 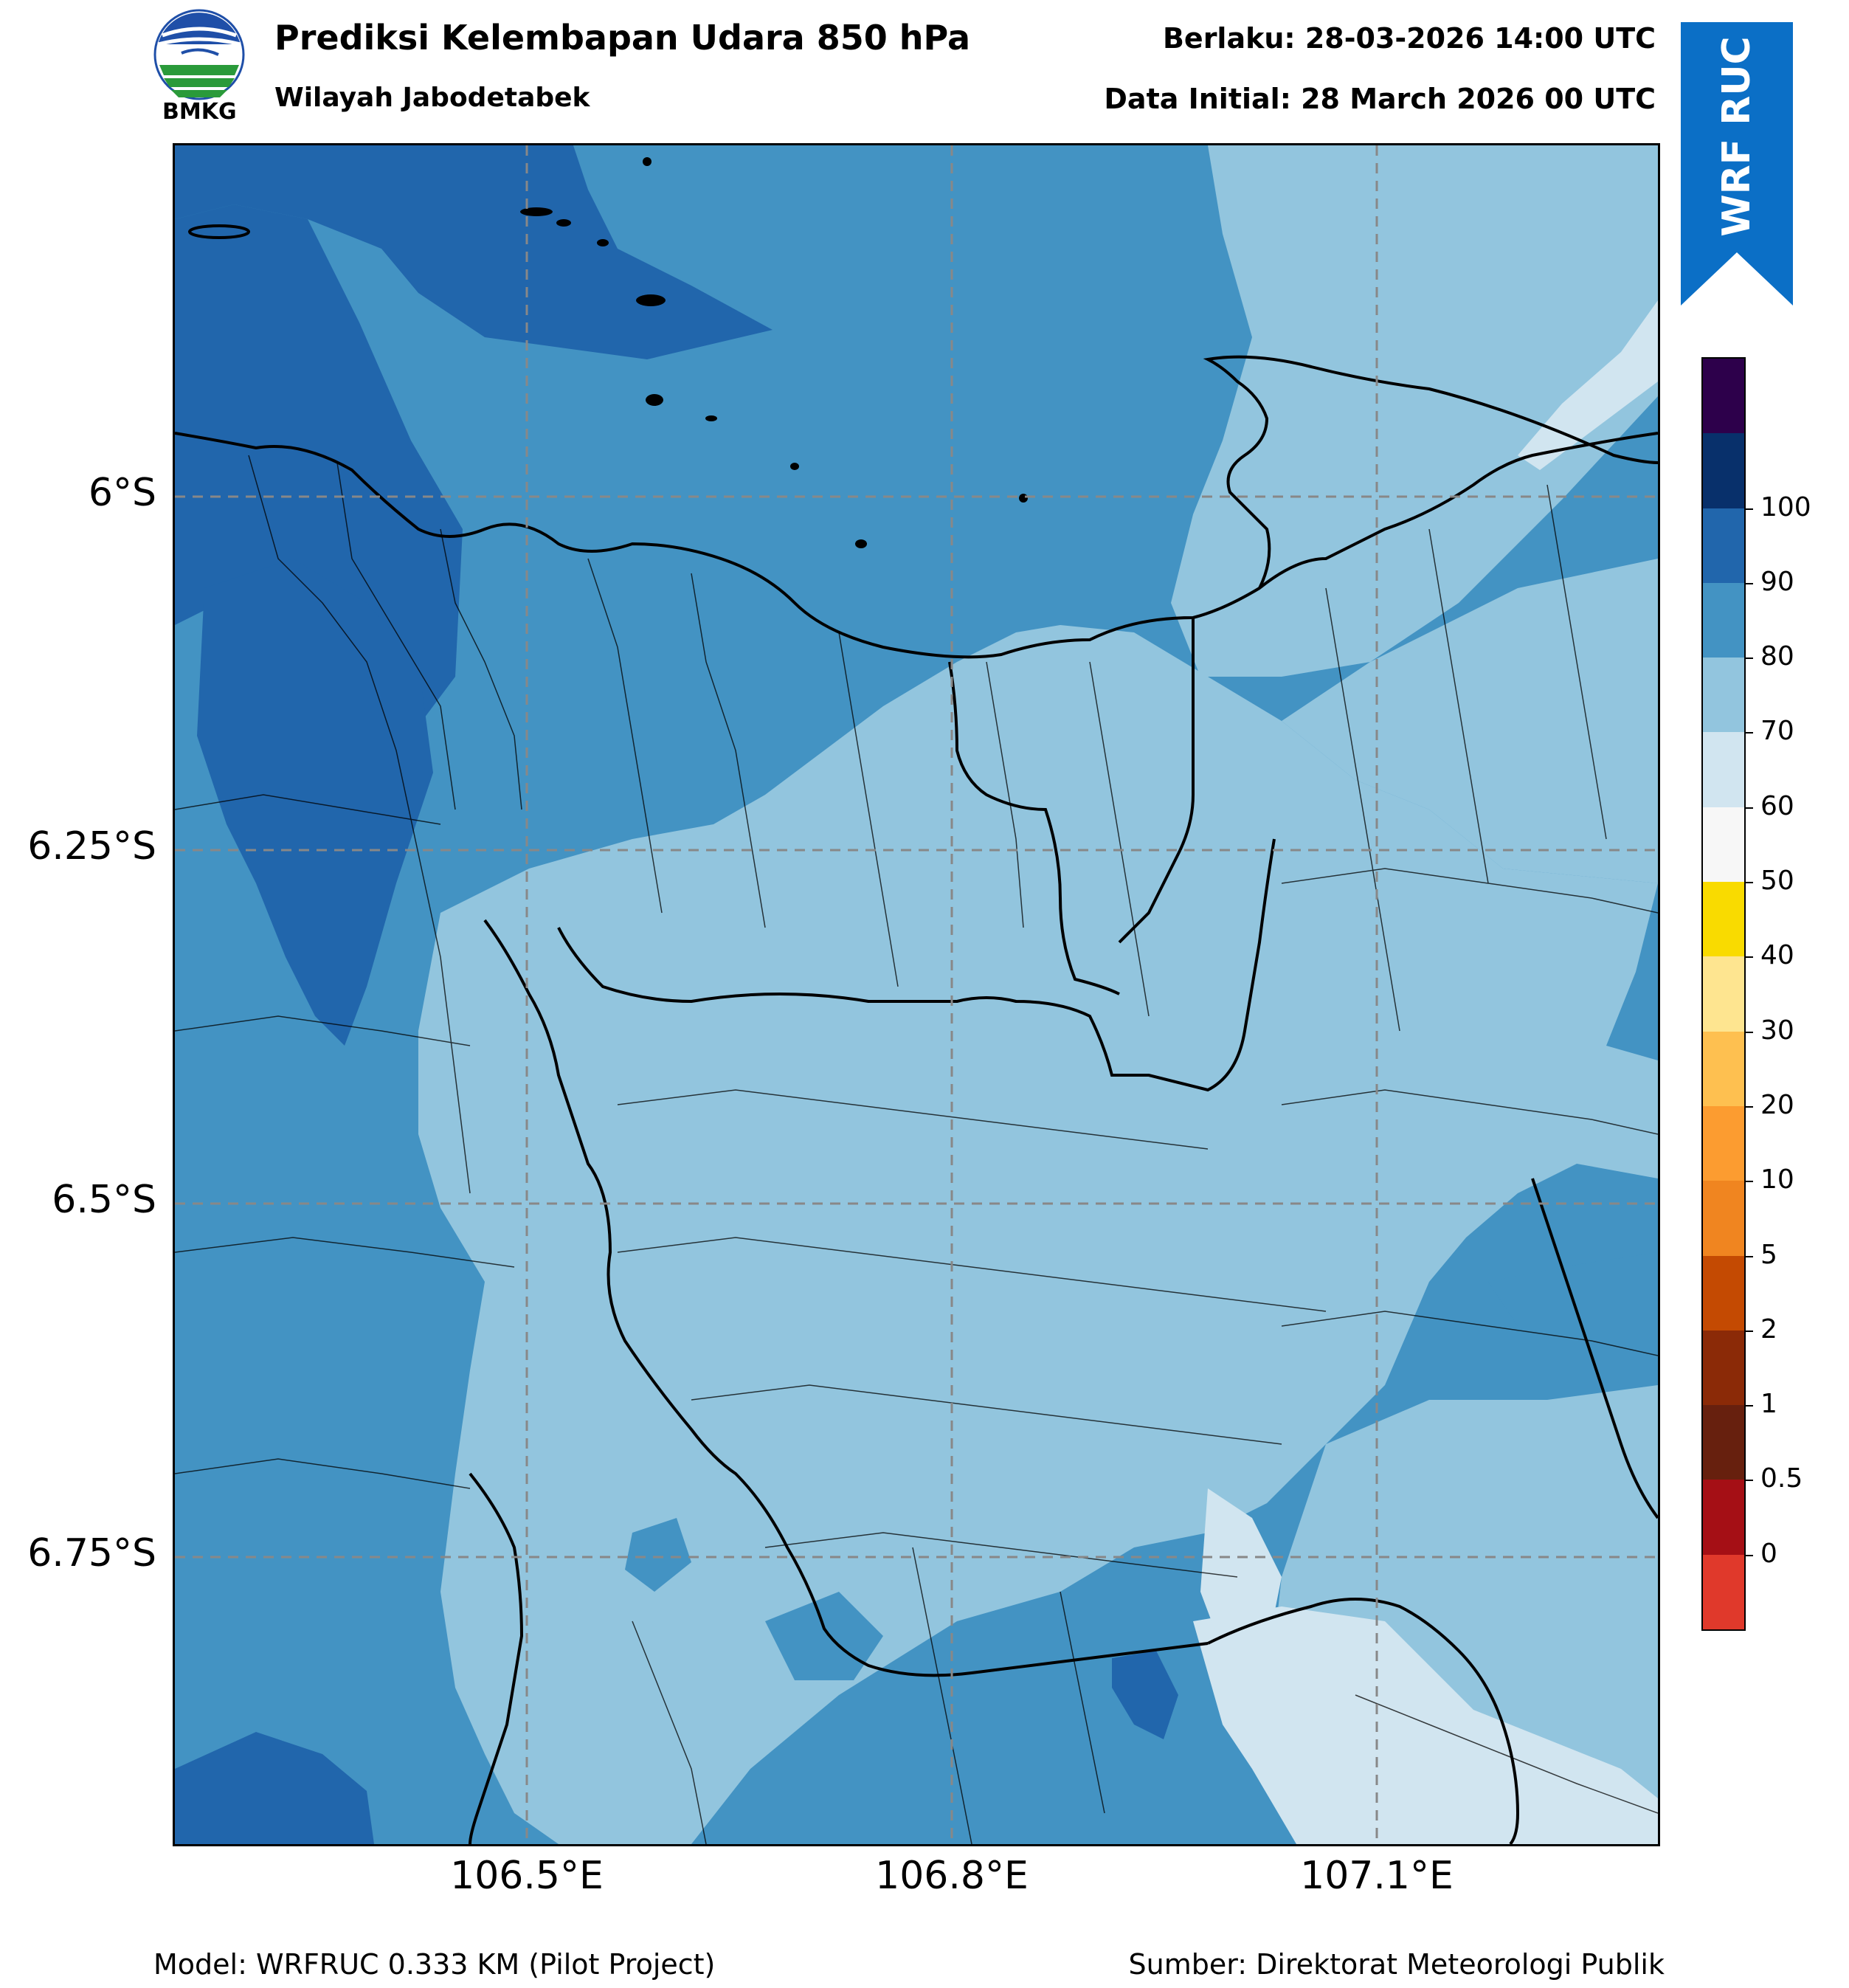 I want to click on wrf-ruc-badge: WRF RUC, so click(x=1737, y=164).